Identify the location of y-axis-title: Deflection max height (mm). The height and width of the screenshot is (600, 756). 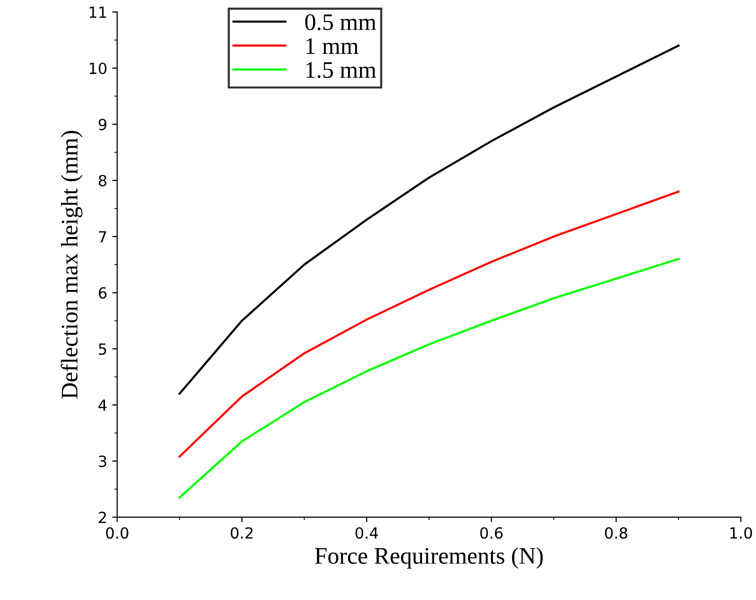
(71, 264).